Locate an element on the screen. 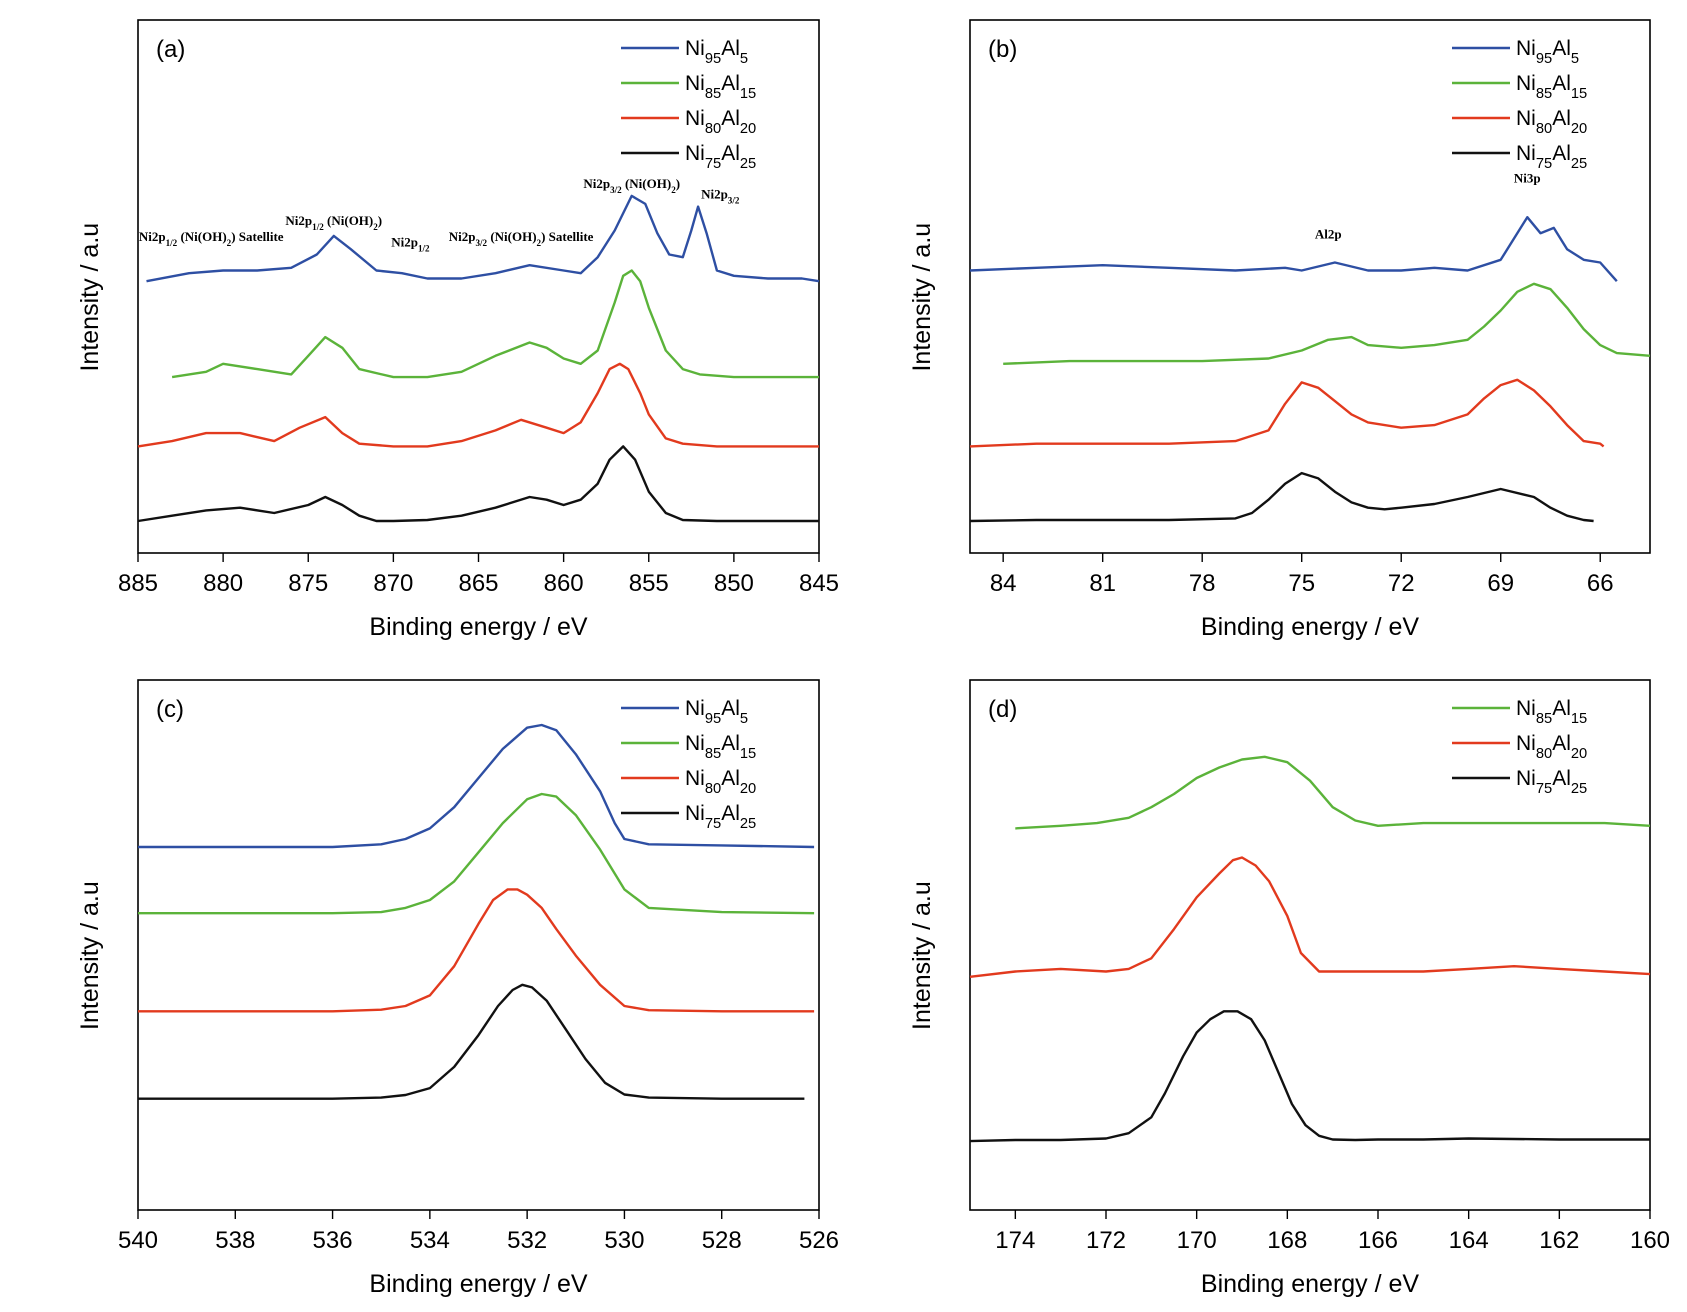  x-tick-label: 532 is located at coordinates (527, 1240).